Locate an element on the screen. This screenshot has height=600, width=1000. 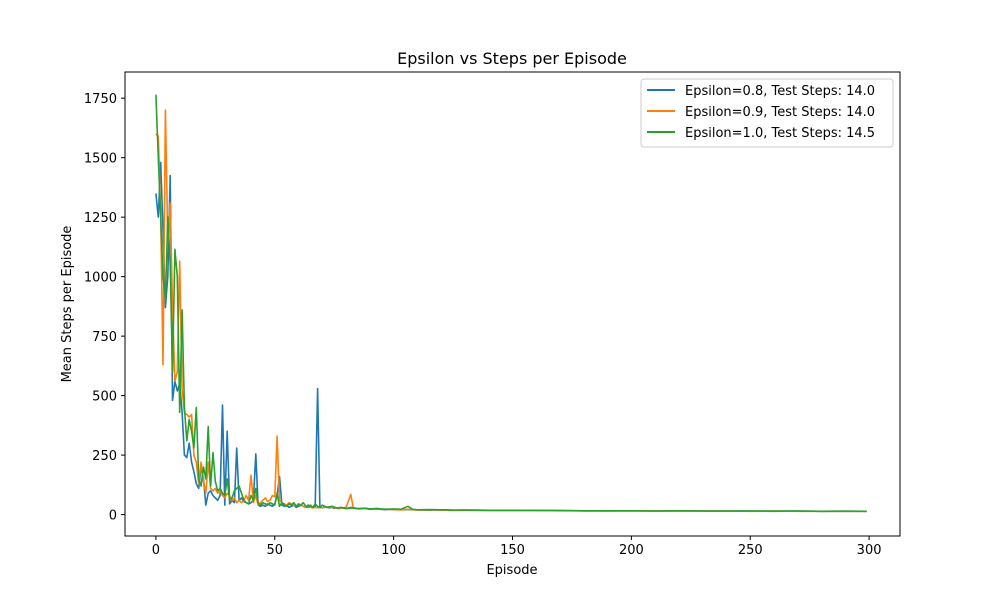
y-axis: 0 250 500 750 1000 1250 1500 1750 is located at coordinates (104, 308).